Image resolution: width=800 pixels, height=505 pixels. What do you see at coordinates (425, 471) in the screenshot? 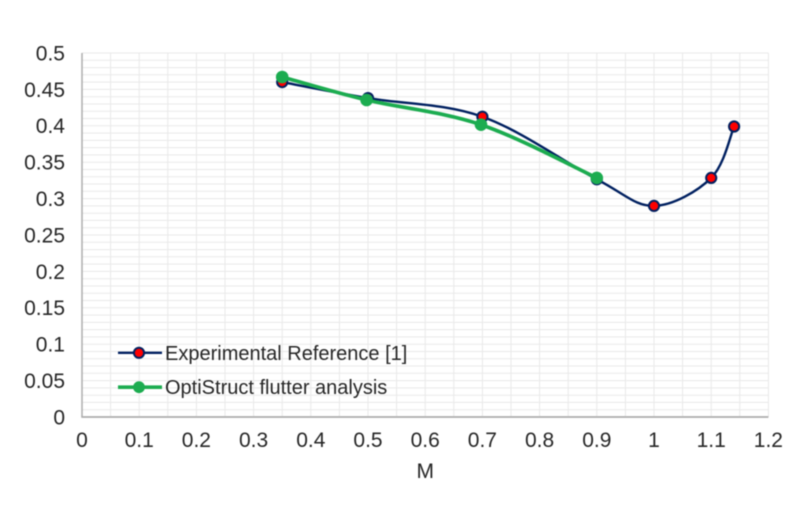
I see `svg-text: M` at bounding box center [425, 471].